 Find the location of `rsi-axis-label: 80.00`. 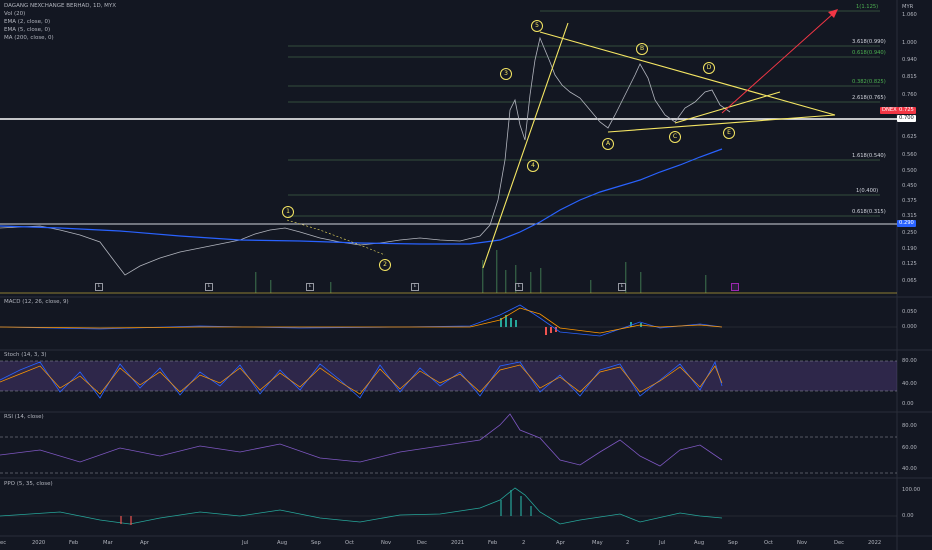

rsi-axis-label: 80.00 is located at coordinates (909, 426).